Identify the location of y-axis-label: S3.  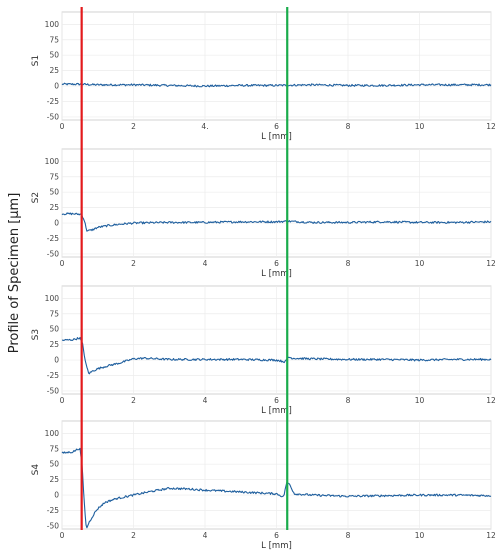
(36, 334).